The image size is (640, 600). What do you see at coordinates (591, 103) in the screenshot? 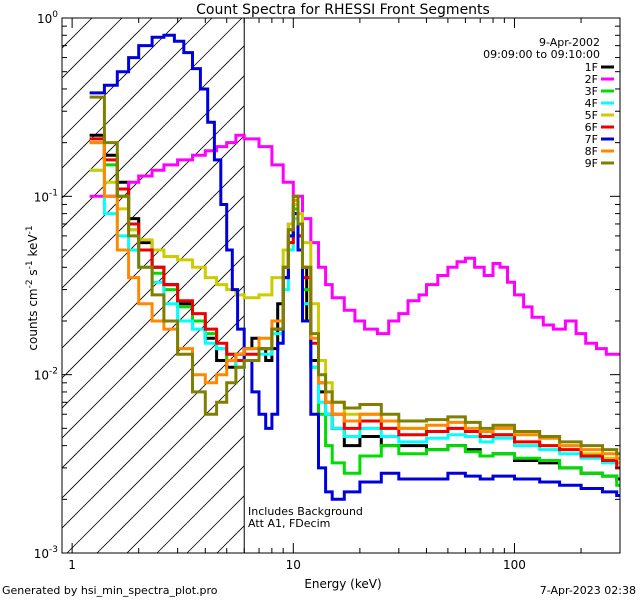
I see `legend-label-4f: 4F` at bounding box center [591, 103].